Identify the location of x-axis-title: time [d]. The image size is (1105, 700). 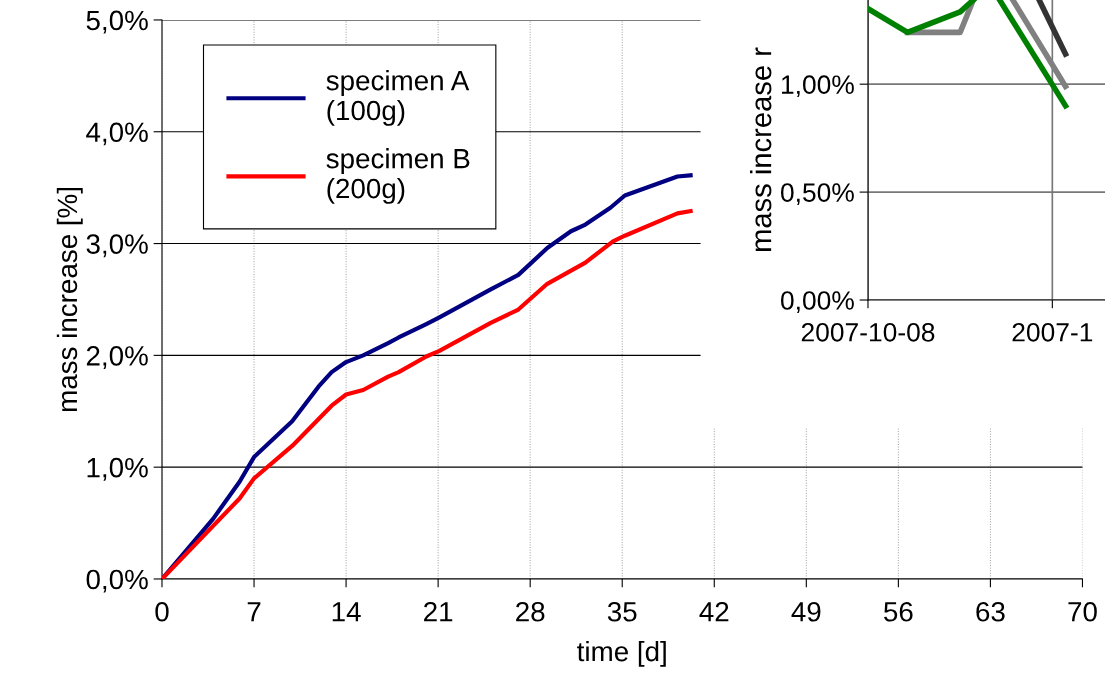
(621, 653).